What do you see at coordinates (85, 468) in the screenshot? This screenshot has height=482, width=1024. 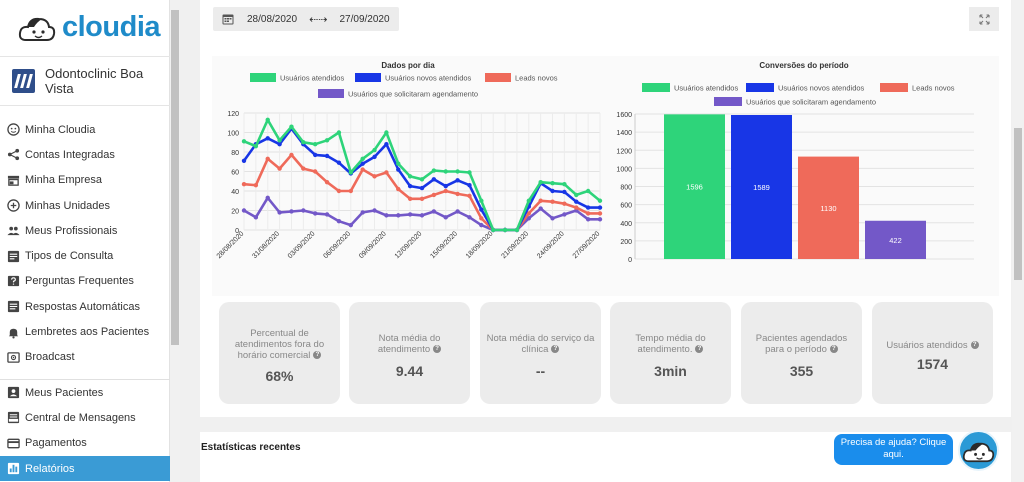 I see `sidebar-item-relat-rios: Relatórios` at bounding box center [85, 468].